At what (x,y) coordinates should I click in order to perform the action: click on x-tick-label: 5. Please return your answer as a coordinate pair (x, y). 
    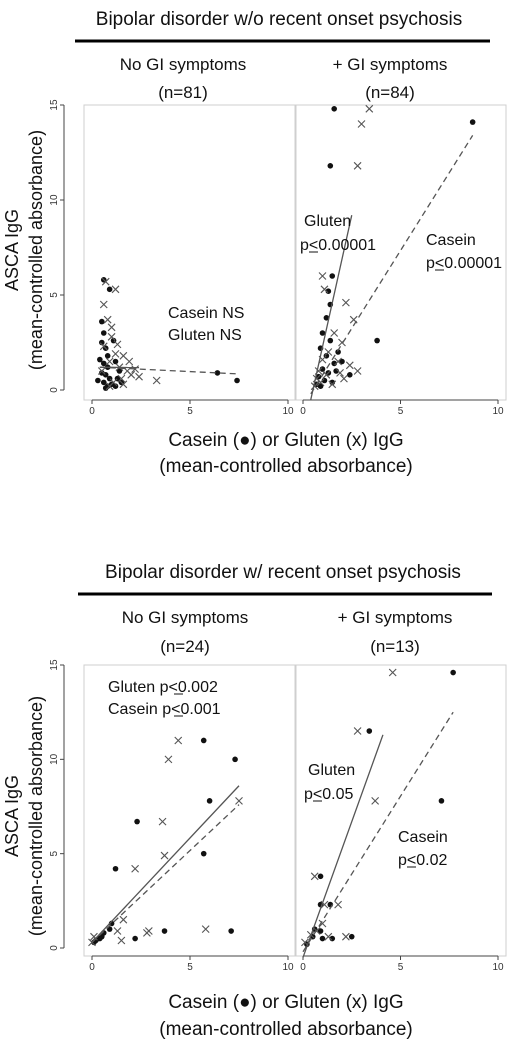
    Looking at the image, I should click on (190, 967).